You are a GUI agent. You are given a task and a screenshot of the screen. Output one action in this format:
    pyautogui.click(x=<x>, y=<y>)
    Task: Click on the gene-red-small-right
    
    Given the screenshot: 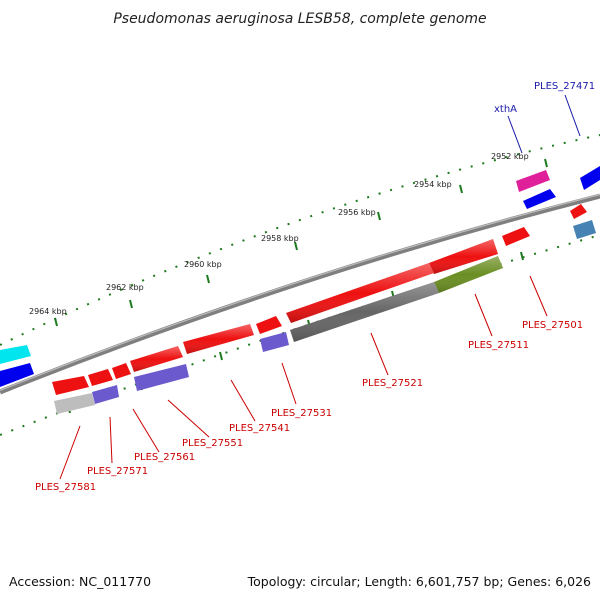 What is the action you would take?
    pyautogui.click(x=578, y=211)
    